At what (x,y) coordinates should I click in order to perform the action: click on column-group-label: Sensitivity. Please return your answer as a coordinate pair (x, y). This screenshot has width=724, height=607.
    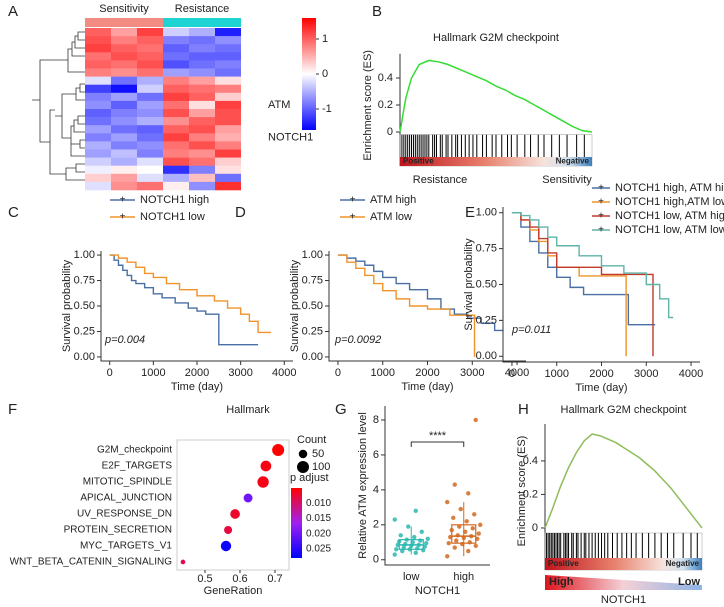
    Looking at the image, I should click on (124, 9).